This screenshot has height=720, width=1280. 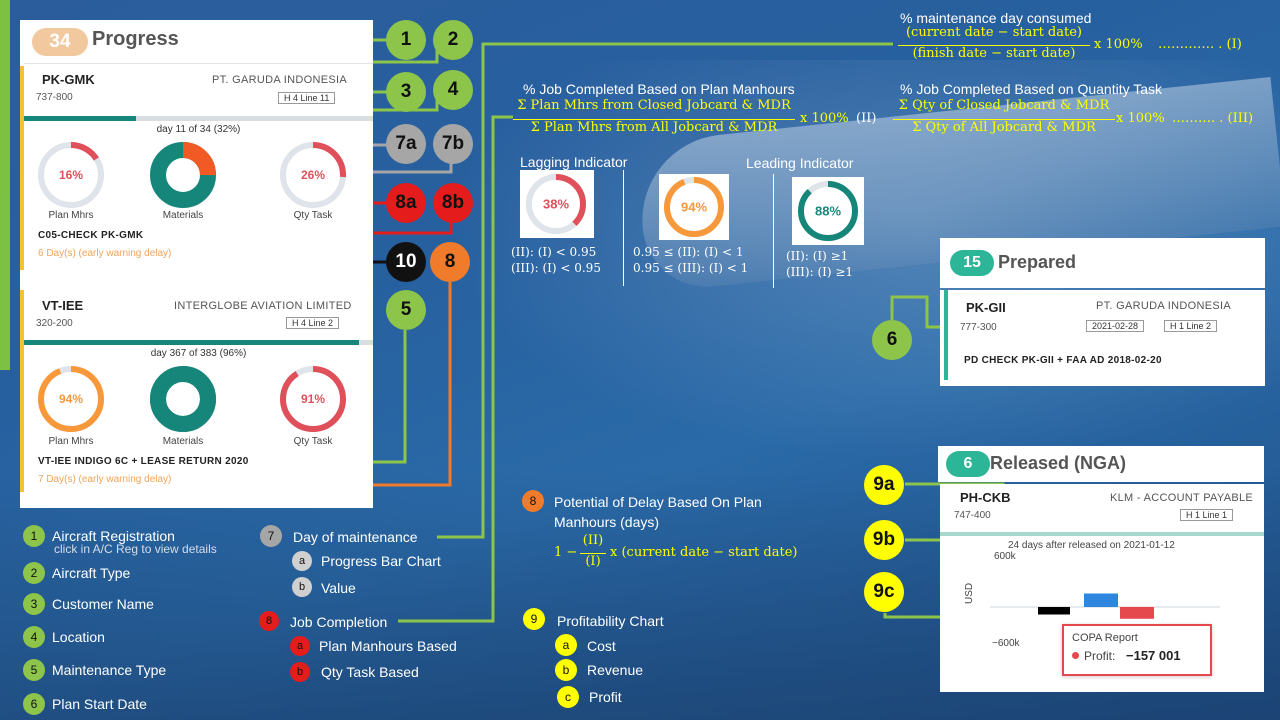 I want to click on bar-revenue, so click(x=1101, y=600).